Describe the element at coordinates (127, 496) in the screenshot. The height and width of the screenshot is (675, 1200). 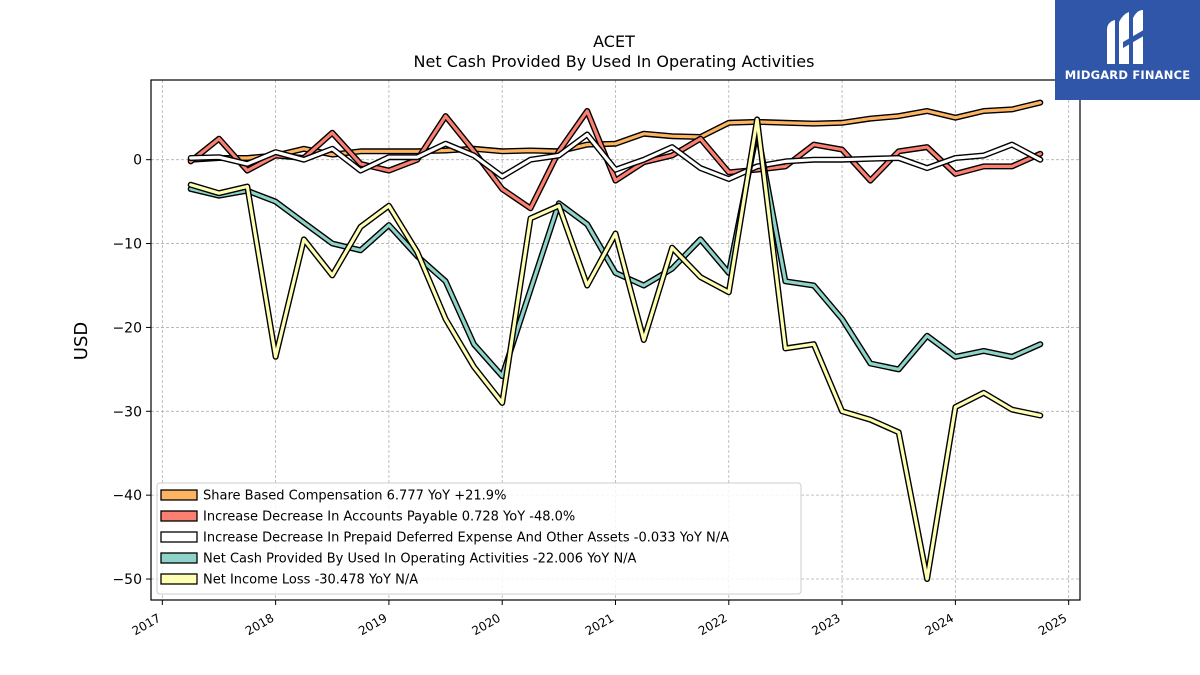
I see `y-tick-label: −40` at that location.